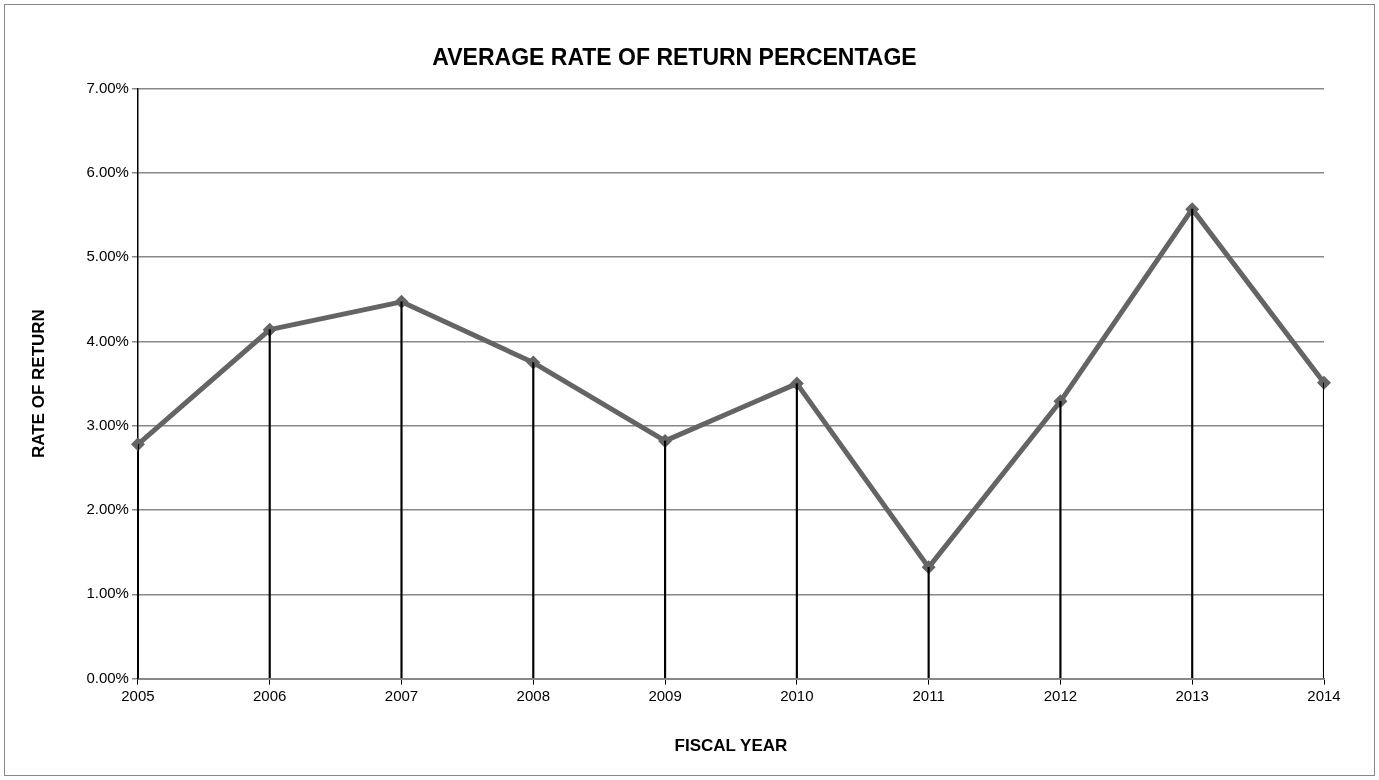 The height and width of the screenshot is (780, 1379). I want to click on y-tick-label: 2.00%, so click(107, 509).